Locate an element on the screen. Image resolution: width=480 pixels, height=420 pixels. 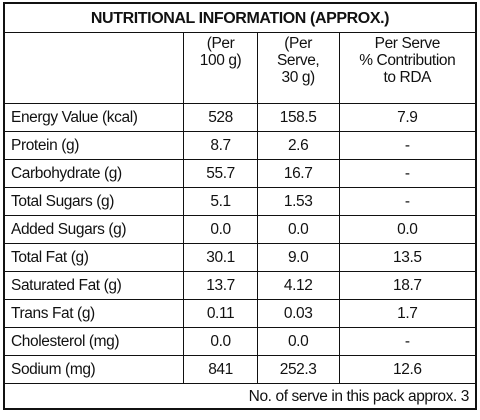
nutrient-name: Total Fat (g) is located at coordinates (94, 257).